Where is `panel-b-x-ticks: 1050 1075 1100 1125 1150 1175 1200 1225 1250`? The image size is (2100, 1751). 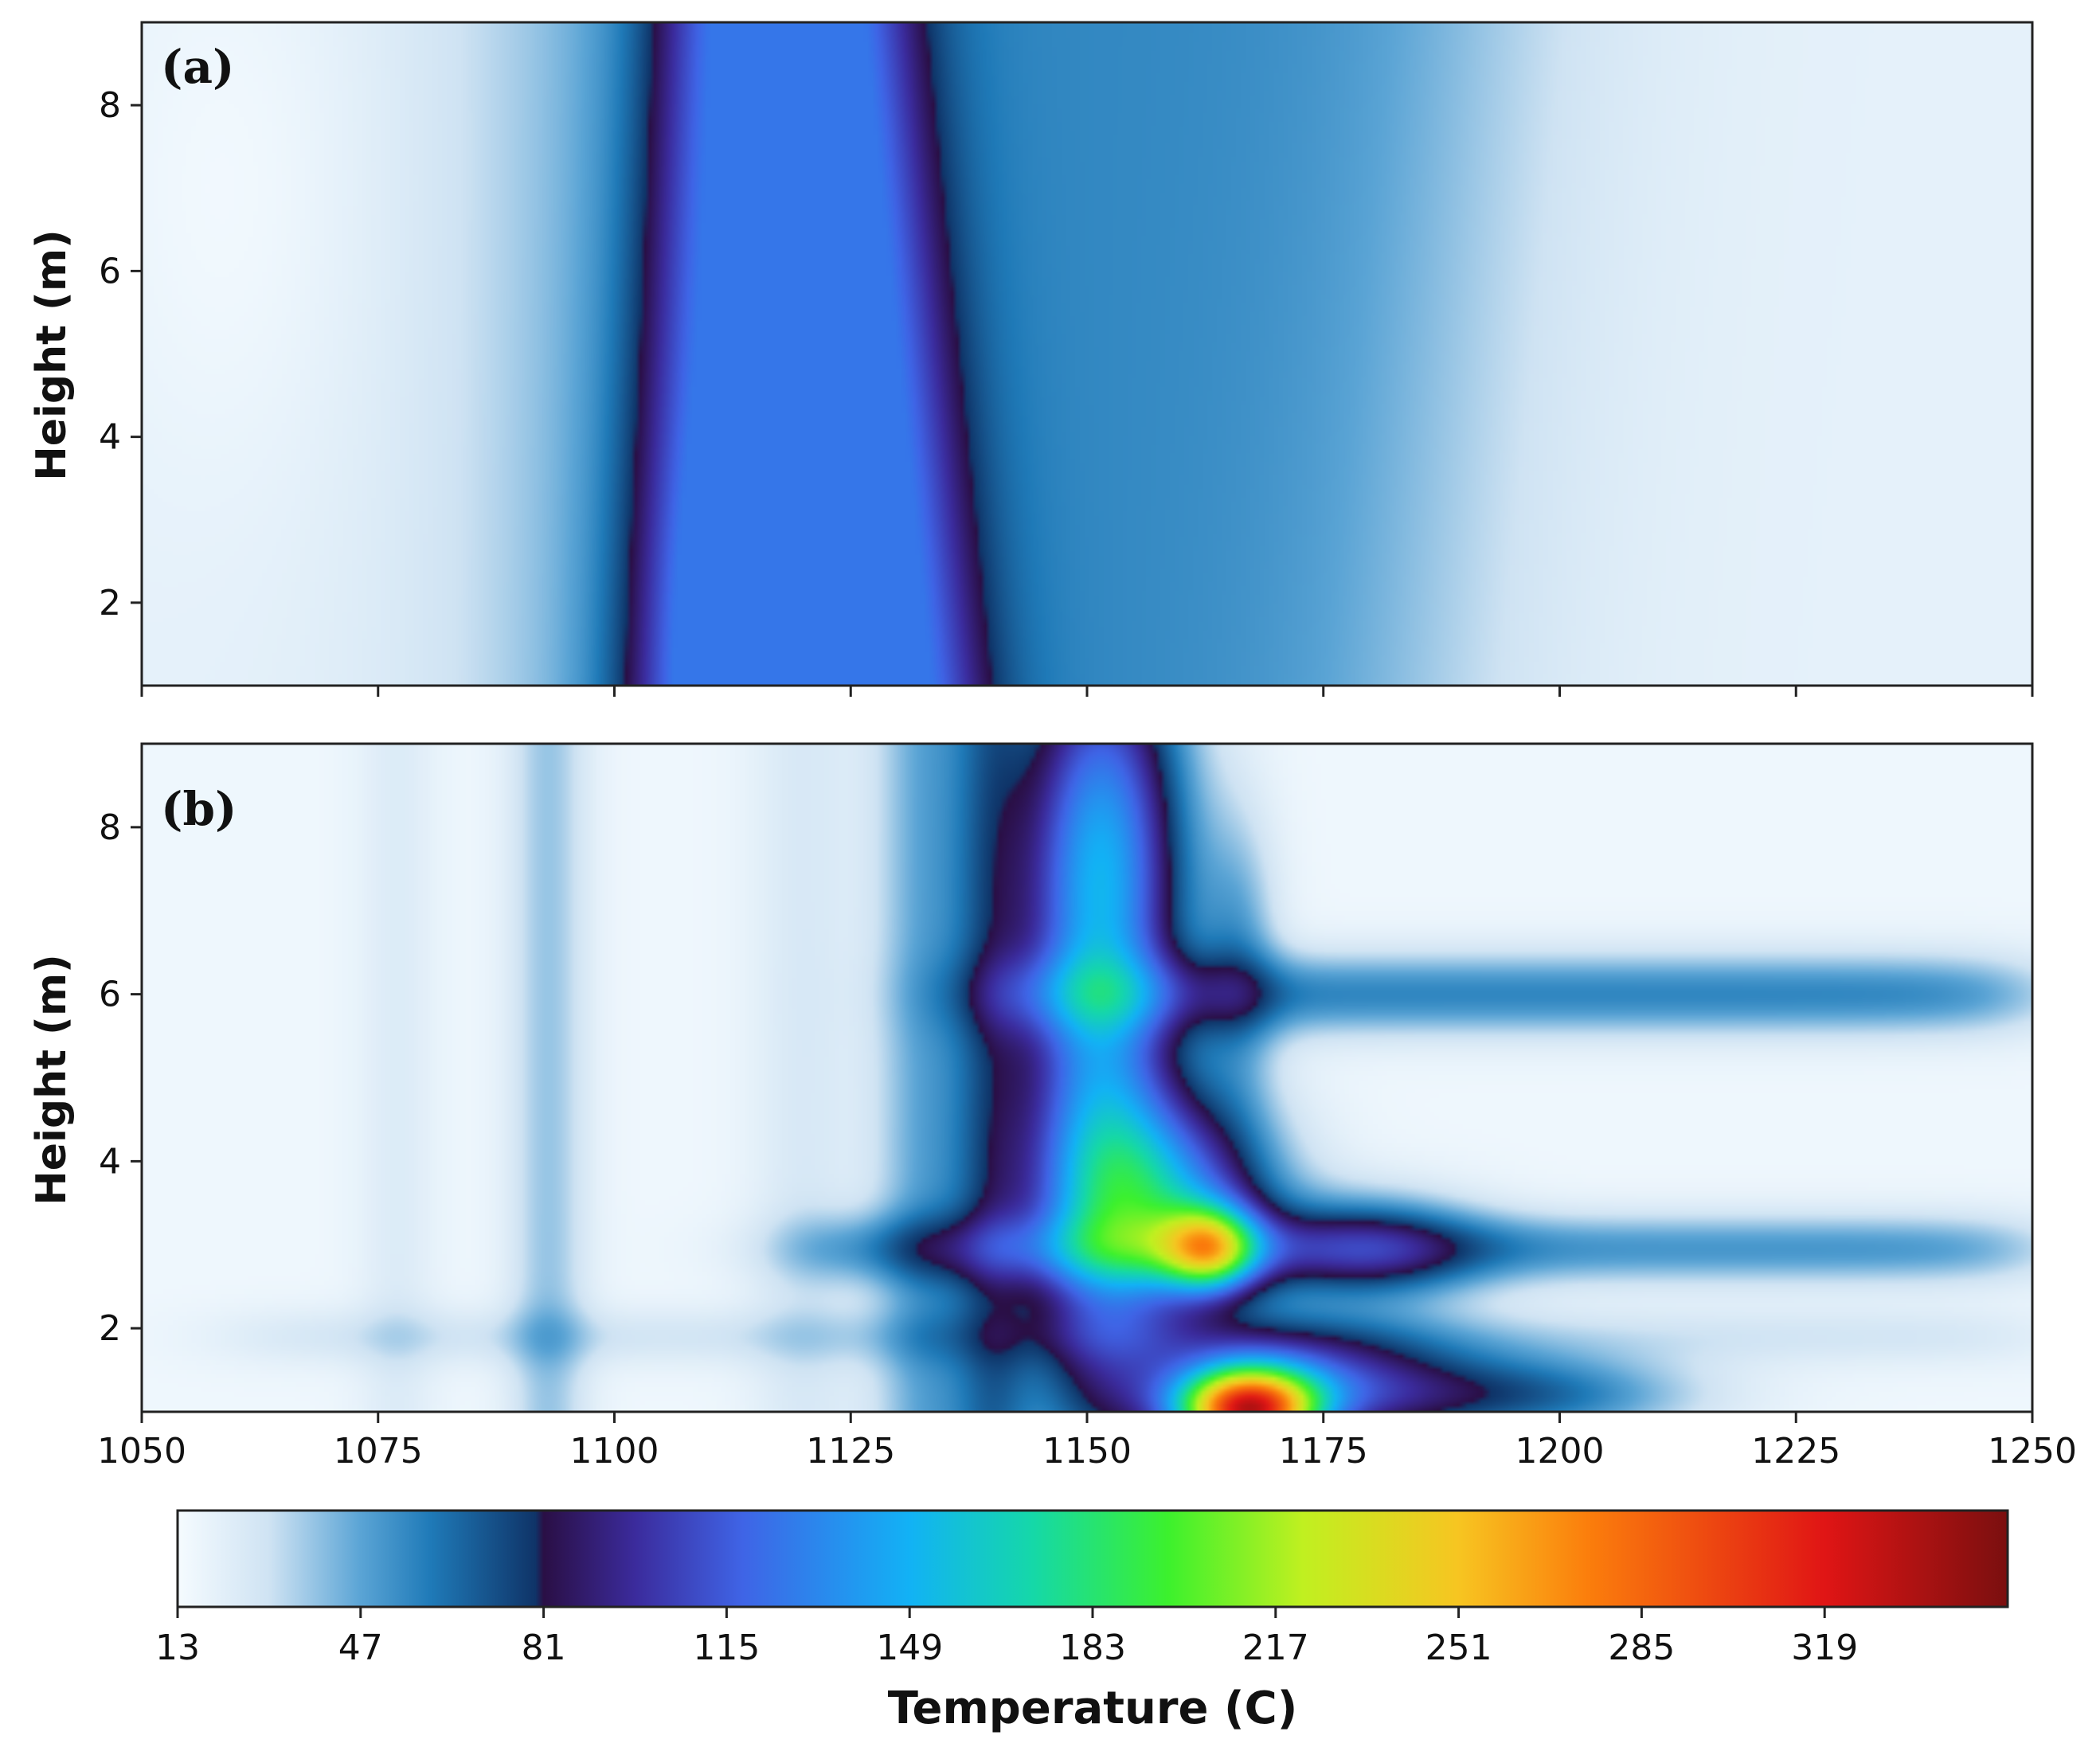 panel-b-x-ticks: 1050 1075 1100 1125 1150 1175 1200 1225 1250 is located at coordinates (1087, 1442).